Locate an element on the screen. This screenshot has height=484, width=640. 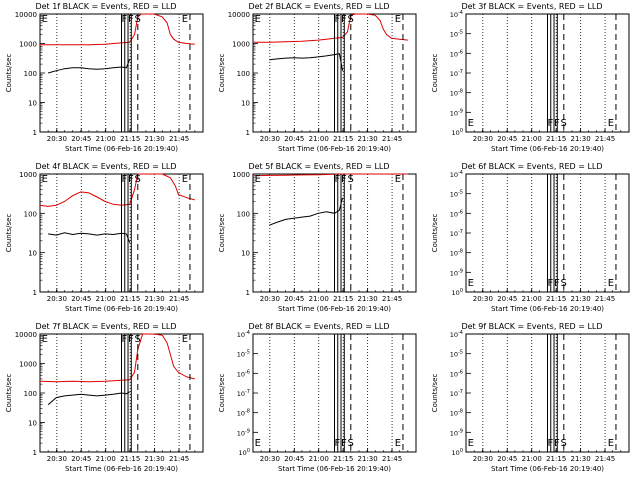
y-tick-label: 10⁻⁴ is located at coordinates (243, 334).